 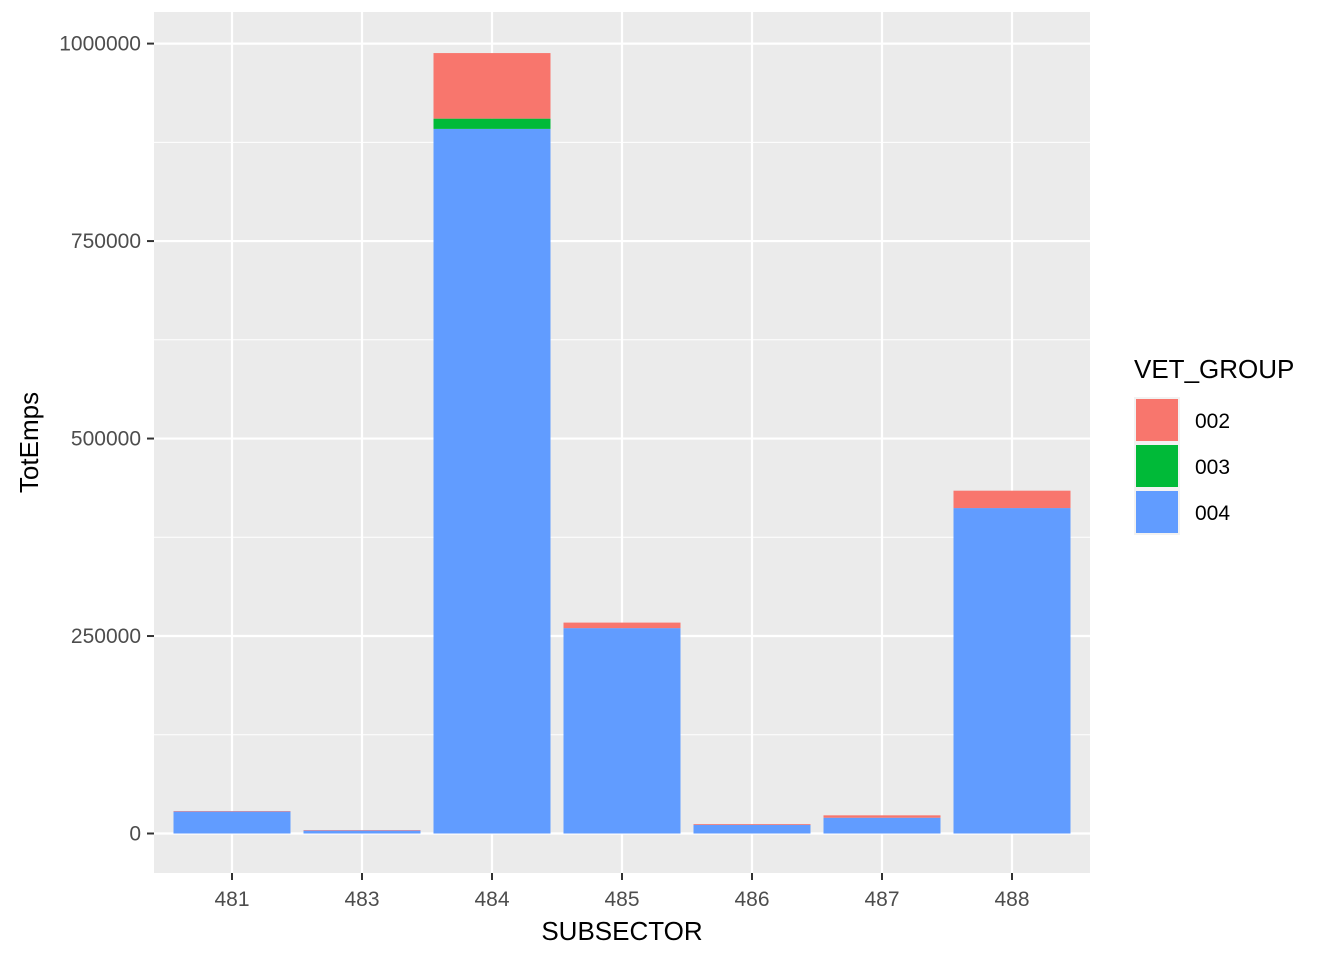 What do you see at coordinates (1214, 444) in the screenshot?
I see `legend: VET_GROUP 002 003 004` at bounding box center [1214, 444].